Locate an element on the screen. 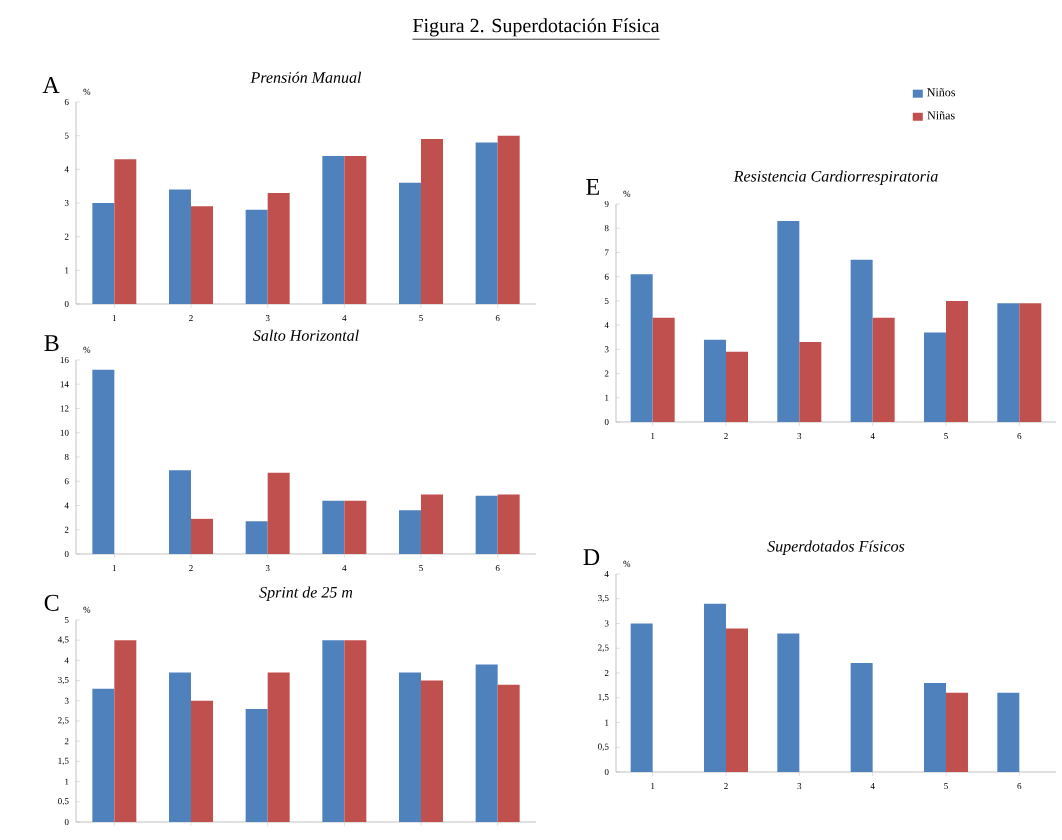  text: D is located at coordinates (591, 557).